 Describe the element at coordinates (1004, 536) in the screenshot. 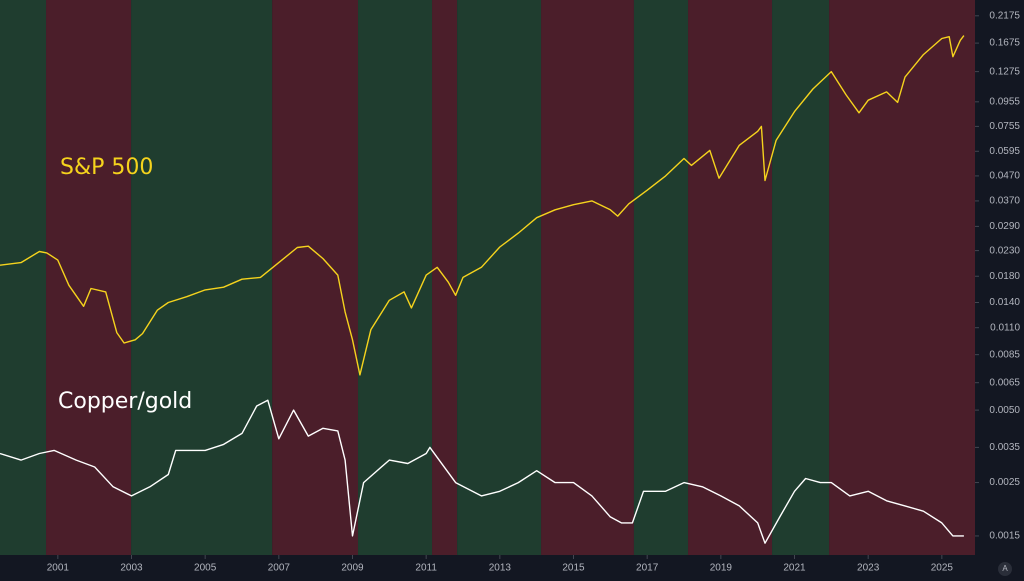

I see `y-tick-label: 0.0015` at that location.